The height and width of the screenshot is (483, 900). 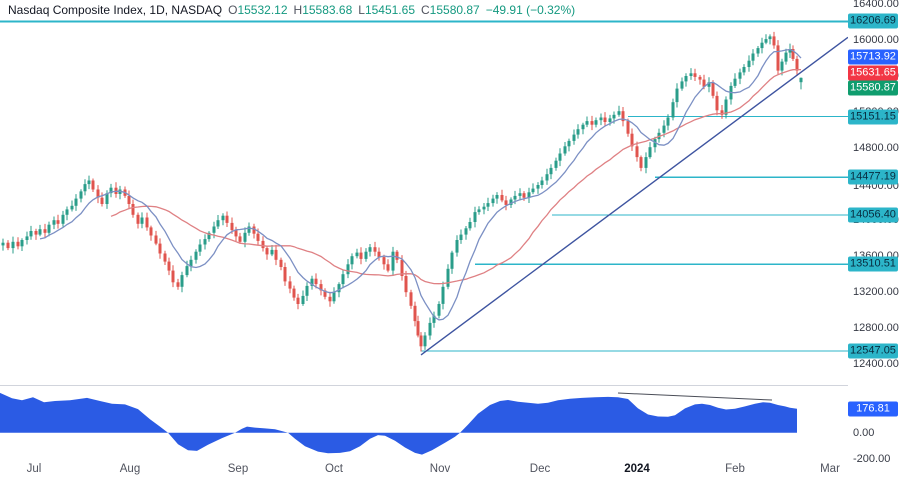 I want to click on price-label-17681: 176.81, so click(x=873, y=409).